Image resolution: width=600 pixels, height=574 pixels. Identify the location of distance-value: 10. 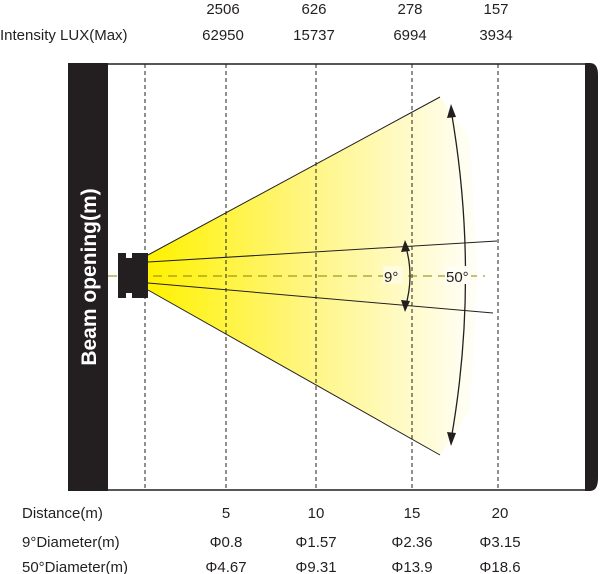
(316, 513).